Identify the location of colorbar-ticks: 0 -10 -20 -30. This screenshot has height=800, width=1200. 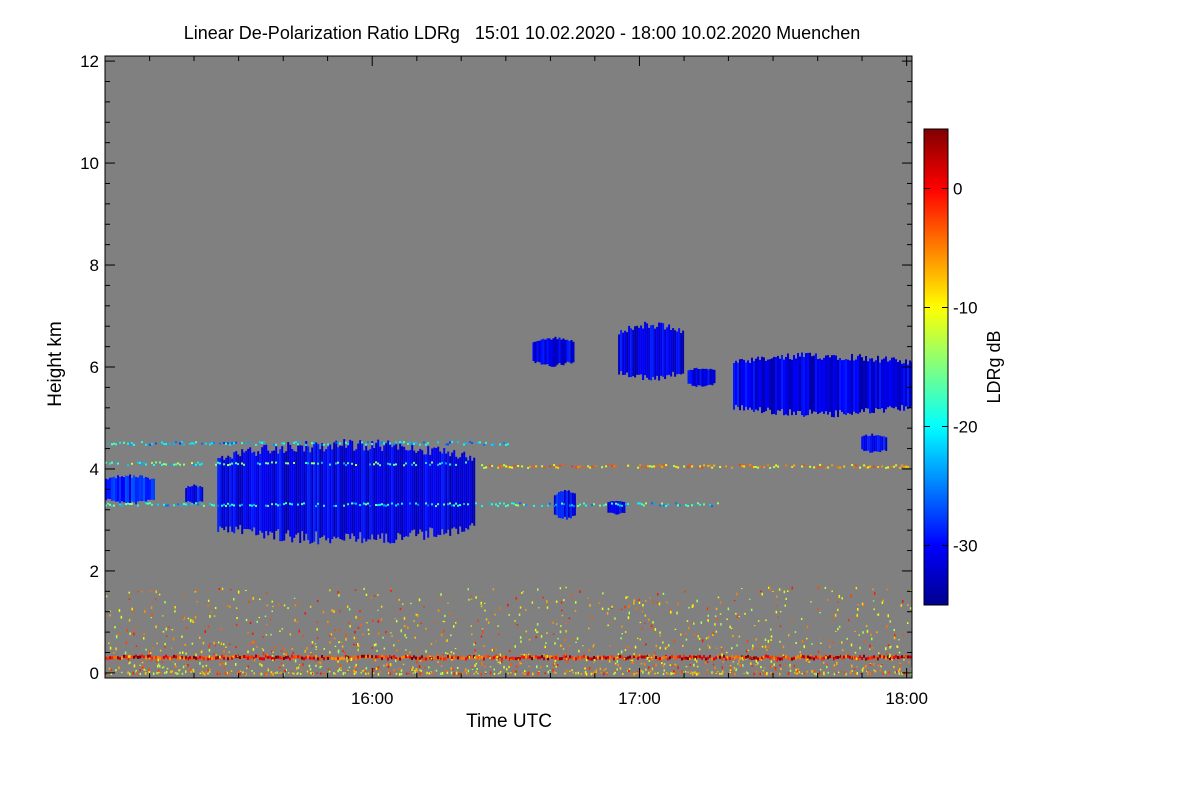
(951, 368).